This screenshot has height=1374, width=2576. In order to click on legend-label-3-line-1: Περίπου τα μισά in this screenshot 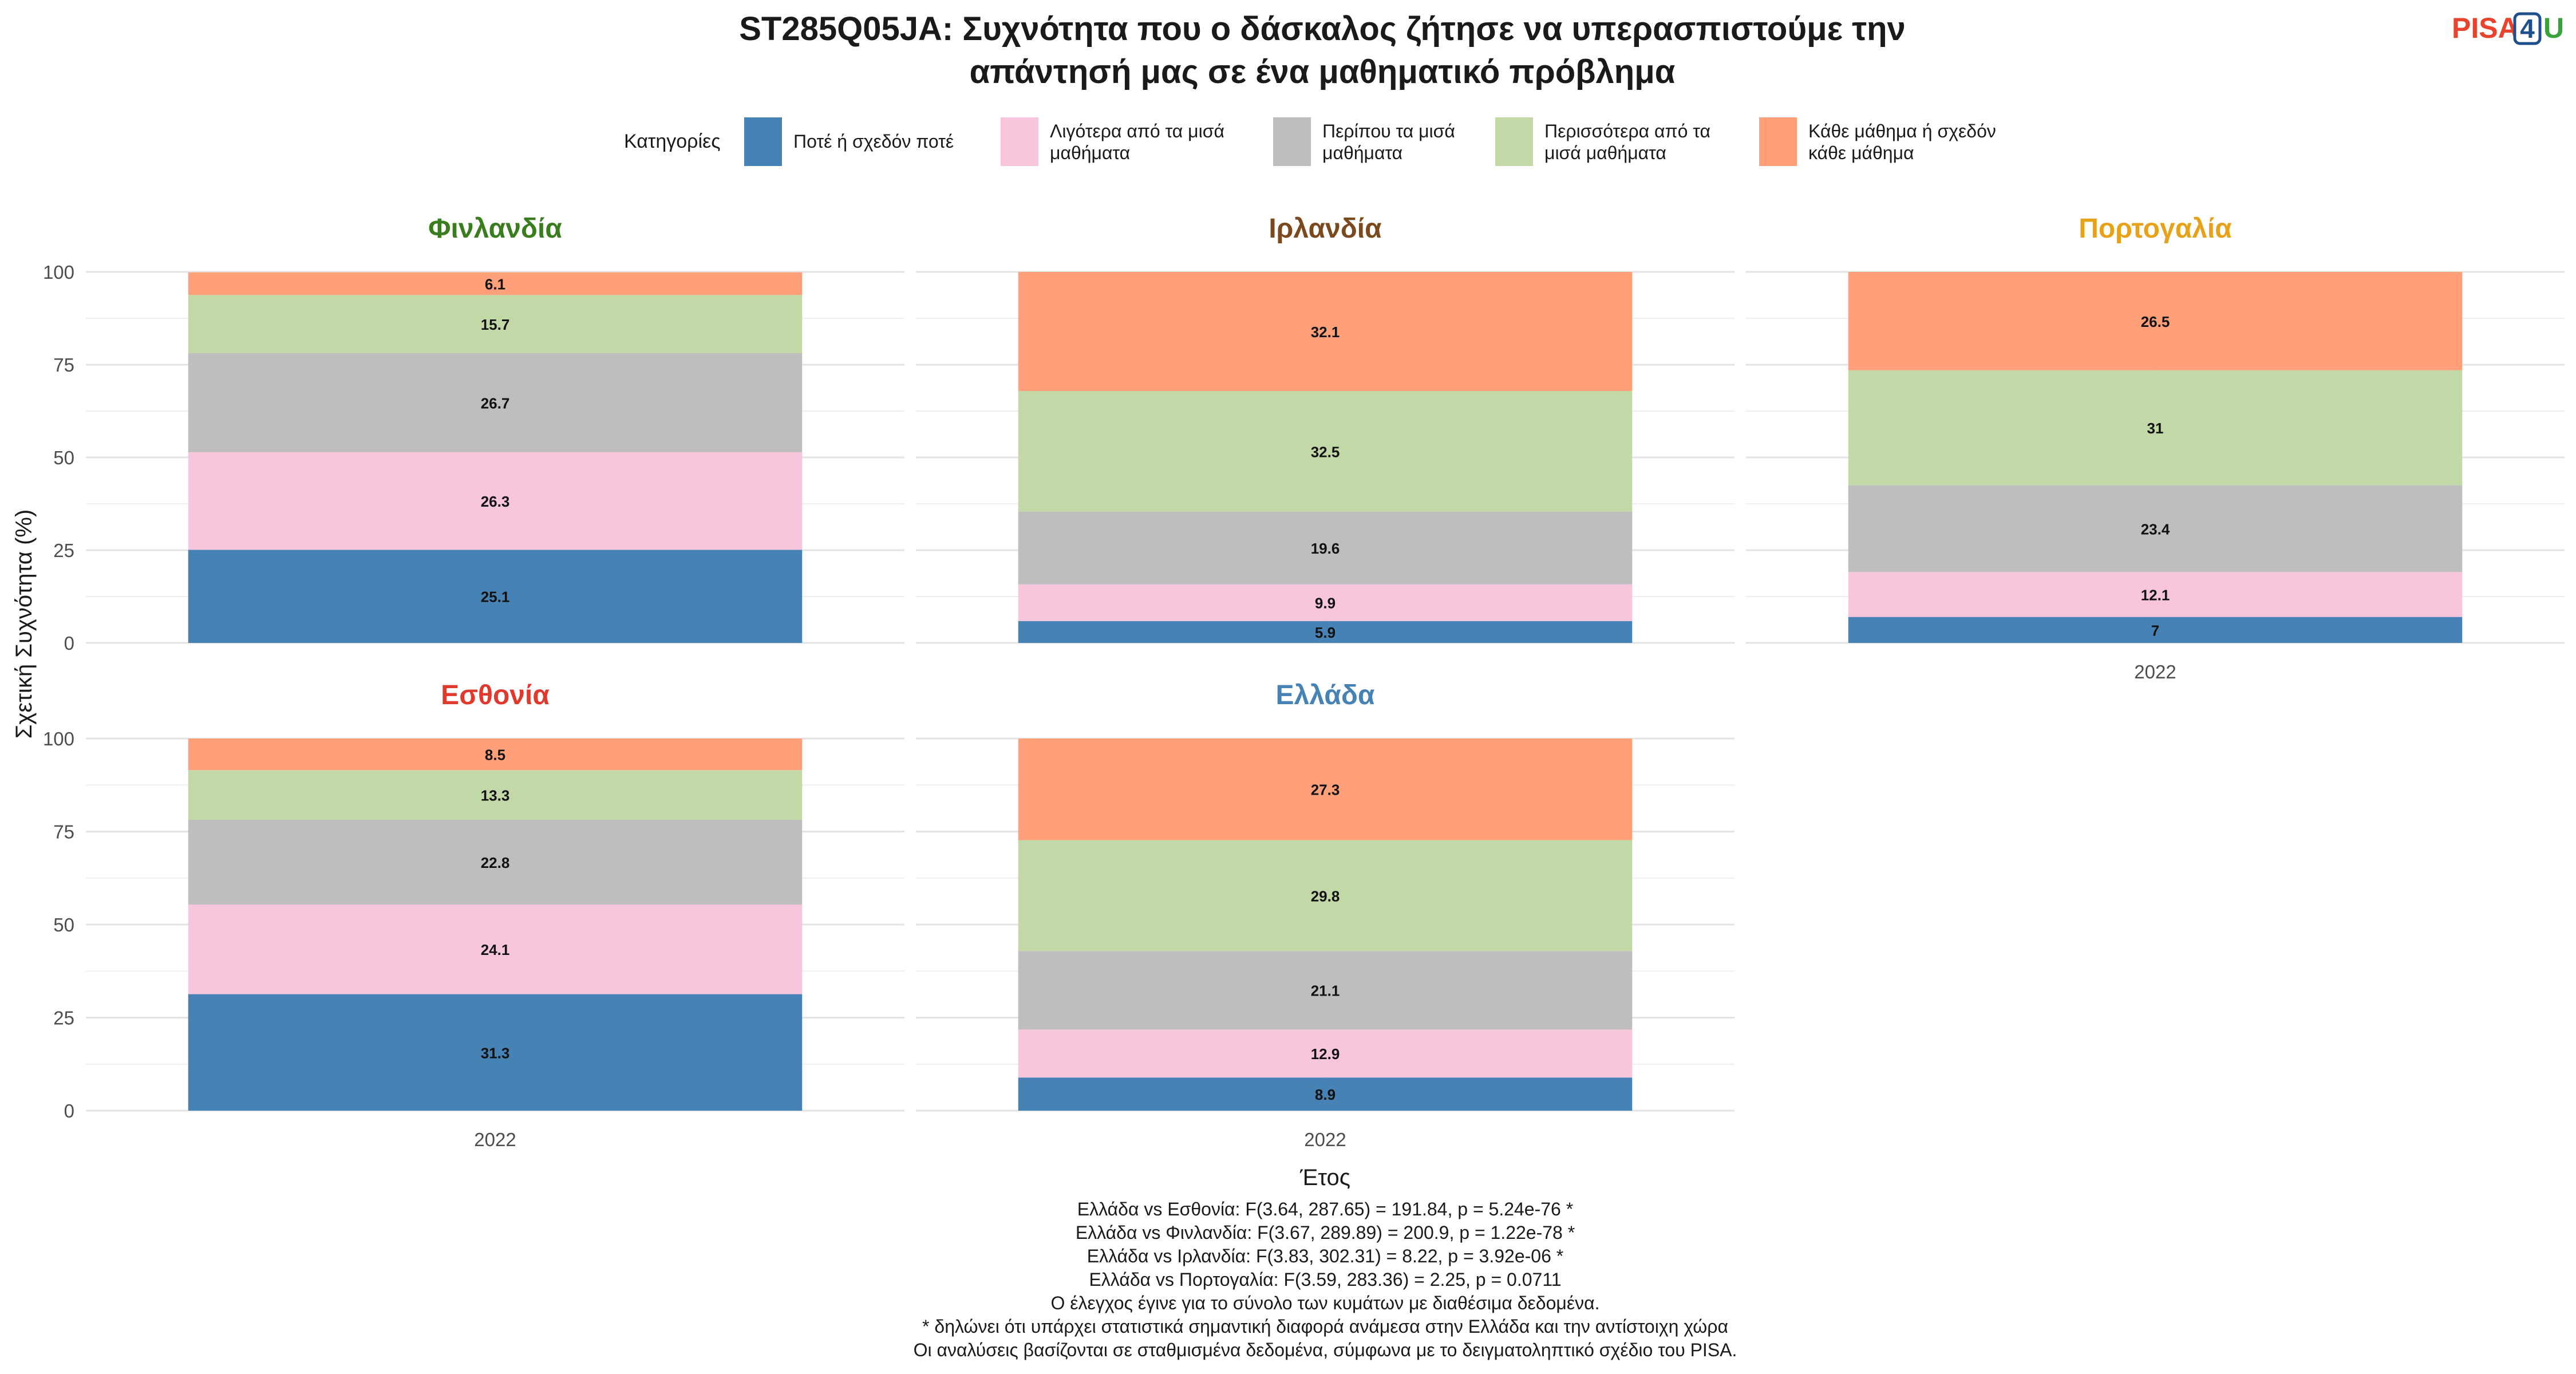, I will do `click(1388, 131)`.